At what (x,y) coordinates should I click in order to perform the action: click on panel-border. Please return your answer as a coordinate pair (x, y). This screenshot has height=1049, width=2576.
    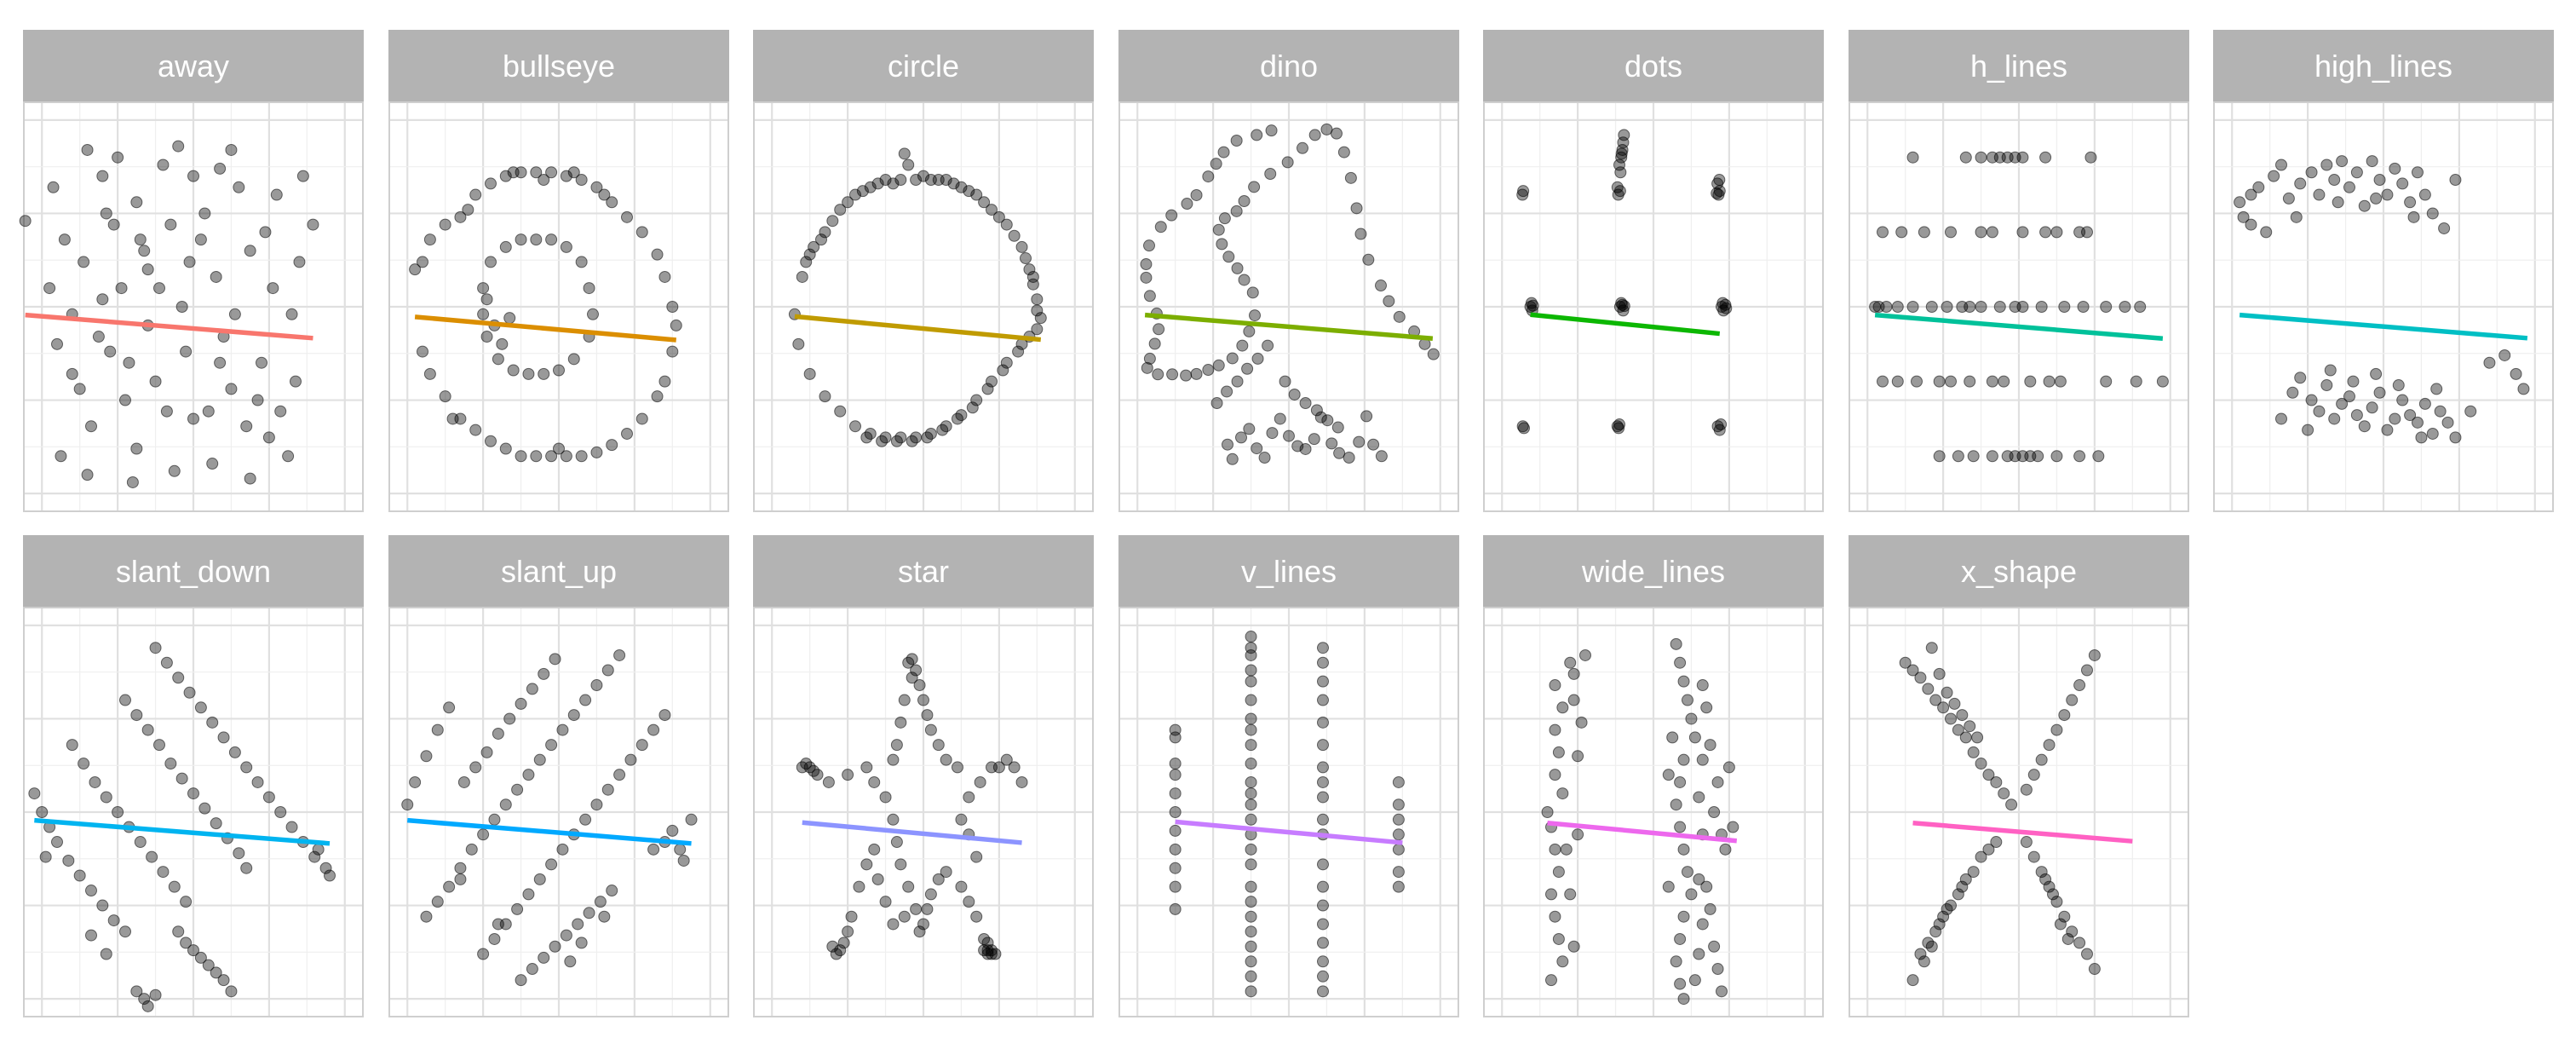
    Looking at the image, I should click on (558, 812).